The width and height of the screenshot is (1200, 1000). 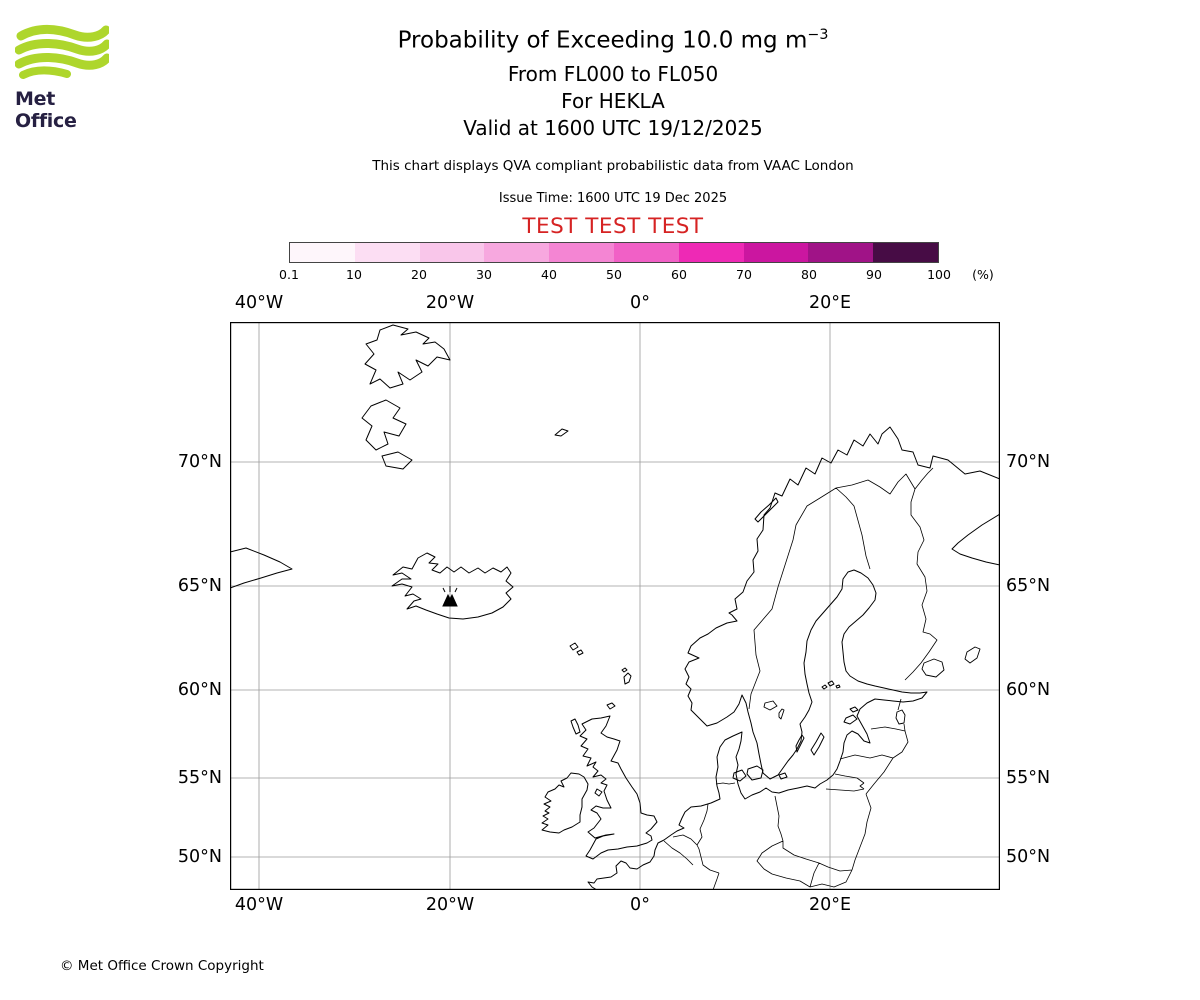 I want to click on lon-labels-bottom: 40°W 20°W 0° 20°E, so click(x=615, y=906).